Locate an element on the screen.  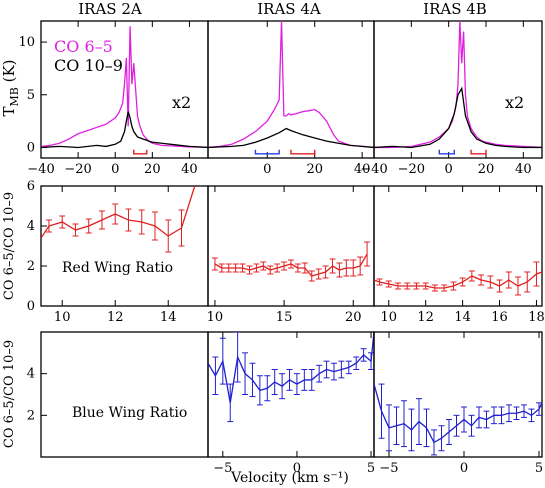
ylabel-ratio-red: CO 6–5/CO 10–9 is located at coordinates (9, 246).